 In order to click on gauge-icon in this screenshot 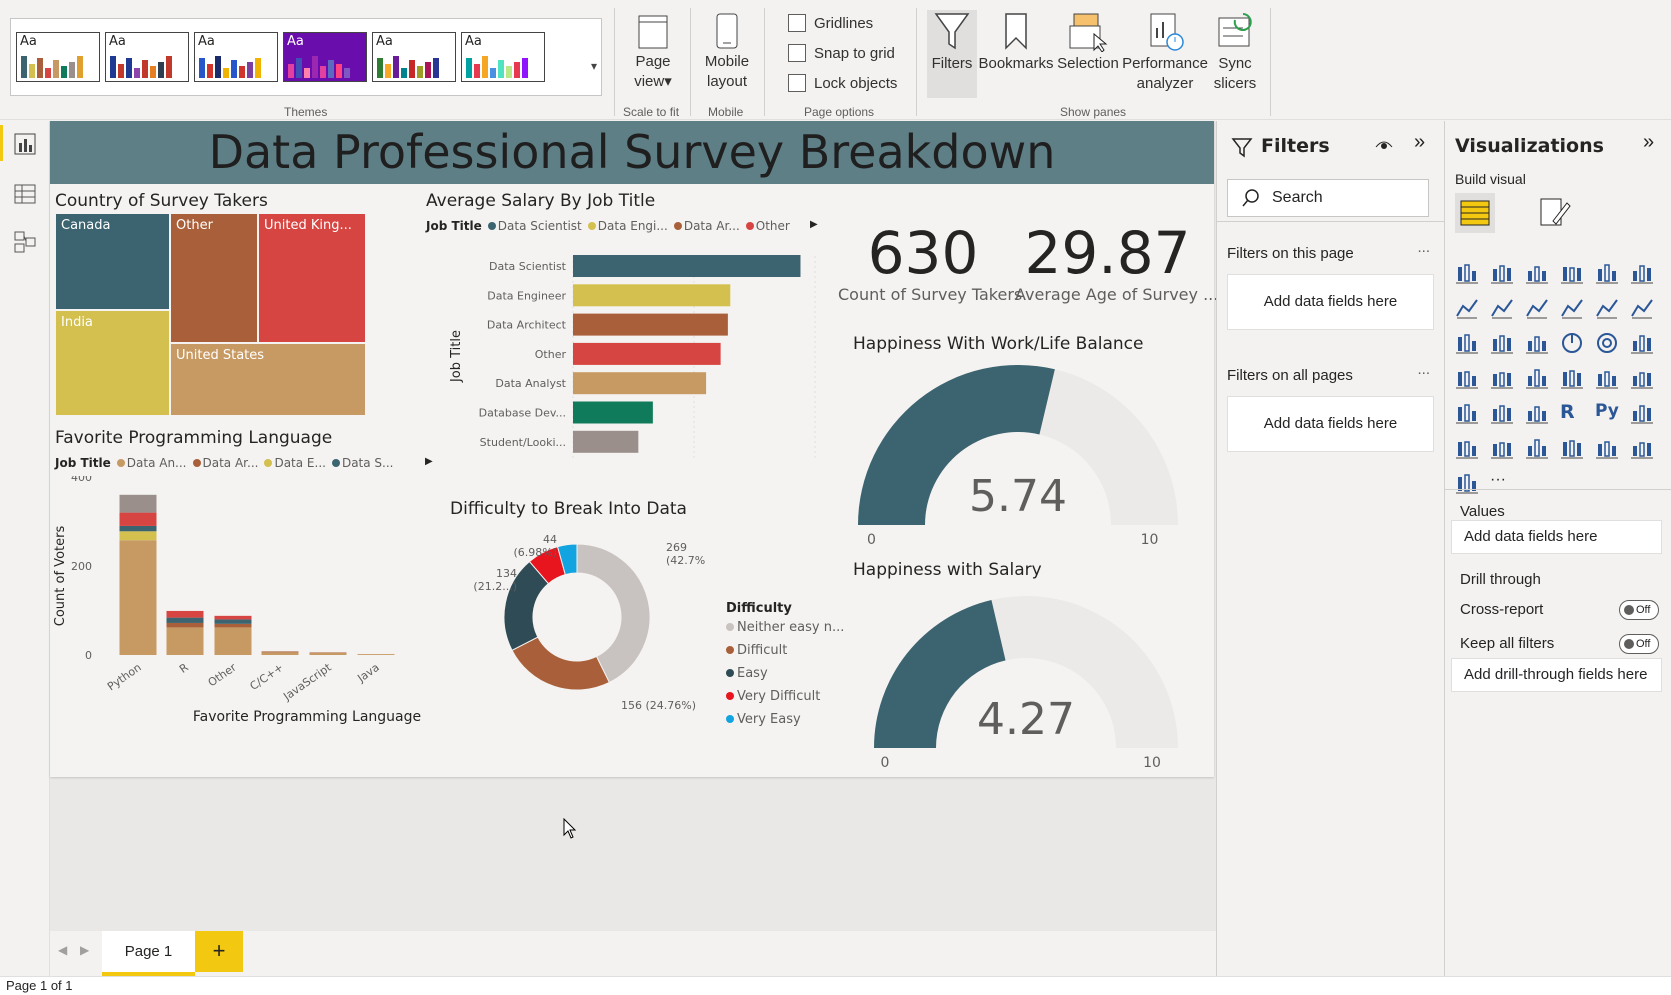, I will do `click(1537, 378)`.